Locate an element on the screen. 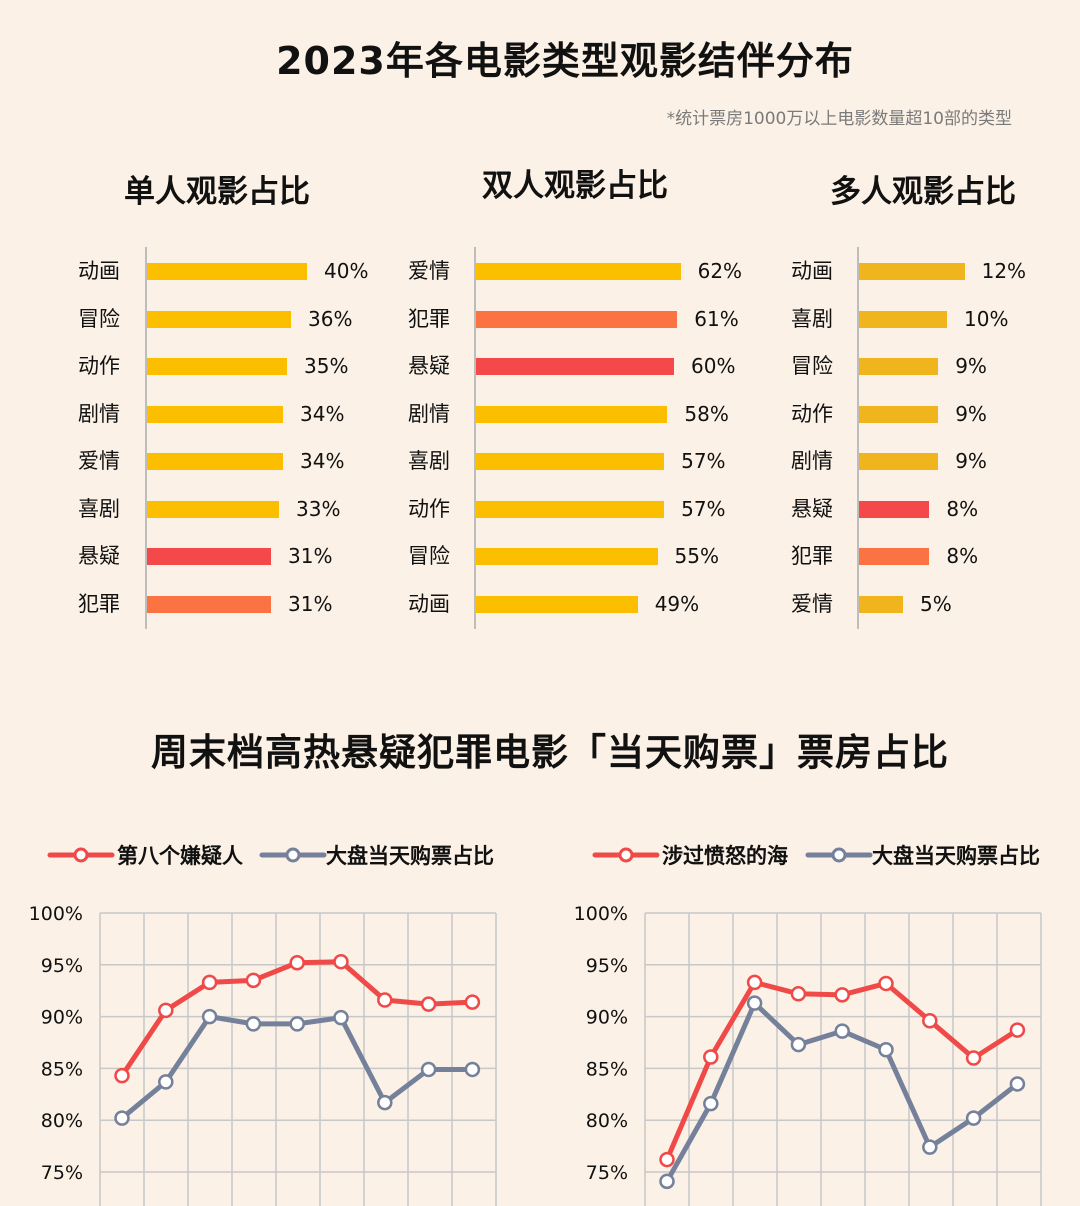 The width and height of the screenshot is (1080, 1206). bar-panel-title-3: 多人观影占比 is located at coordinates (923, 192).